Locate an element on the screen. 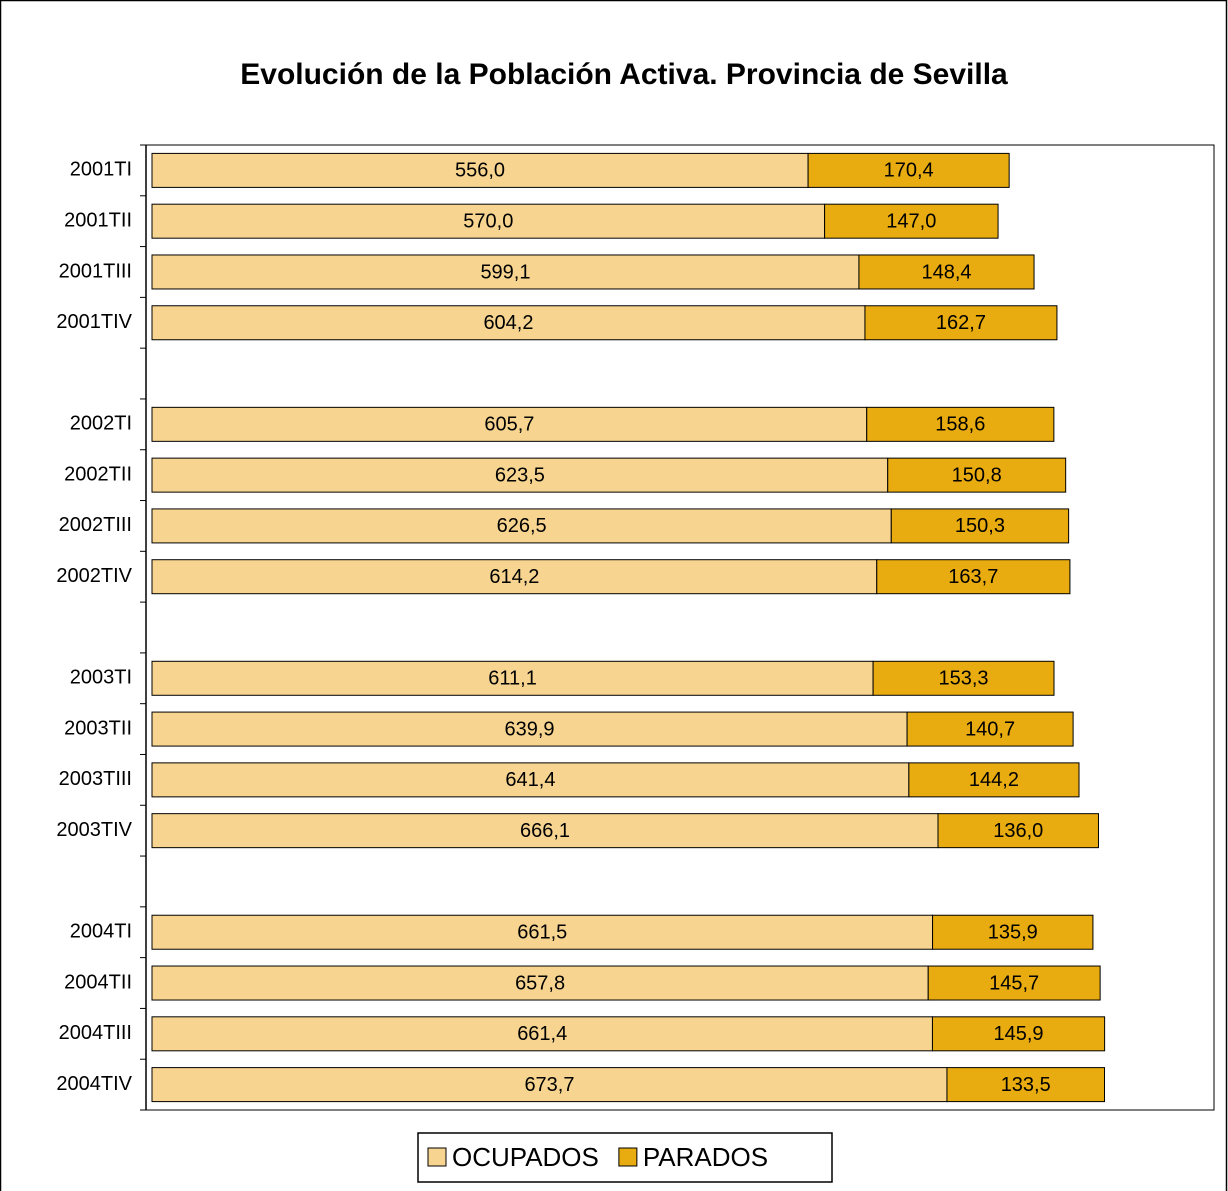 This screenshot has width=1228, height=1191. y-tick-label: 2003TIII is located at coordinates (95, 779).